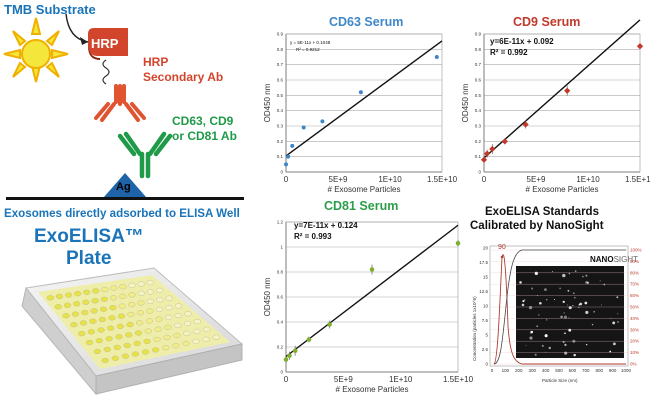 The image size is (650, 401). Describe the element at coordinates (633, 364) in the screenshot. I see `ns-right-tick: 0%` at that location.